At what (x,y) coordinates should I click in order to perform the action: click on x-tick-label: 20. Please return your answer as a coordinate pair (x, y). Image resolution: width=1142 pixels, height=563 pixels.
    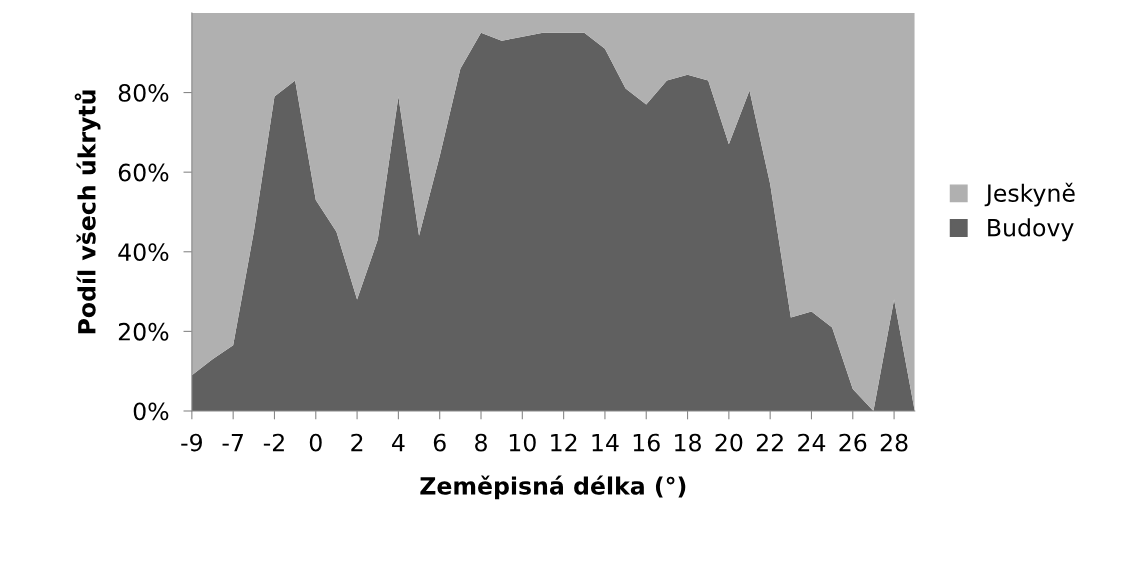
    Looking at the image, I should click on (729, 442).